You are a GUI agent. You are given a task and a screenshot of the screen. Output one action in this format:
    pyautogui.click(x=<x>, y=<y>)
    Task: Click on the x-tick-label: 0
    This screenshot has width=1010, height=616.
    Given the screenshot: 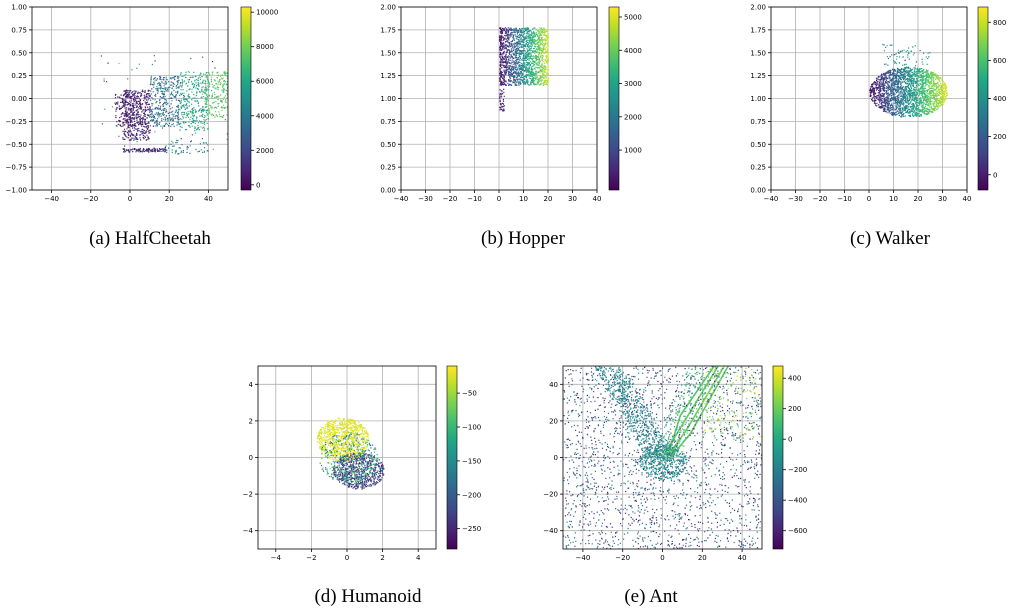 What is the action you would take?
    pyautogui.click(x=130, y=199)
    